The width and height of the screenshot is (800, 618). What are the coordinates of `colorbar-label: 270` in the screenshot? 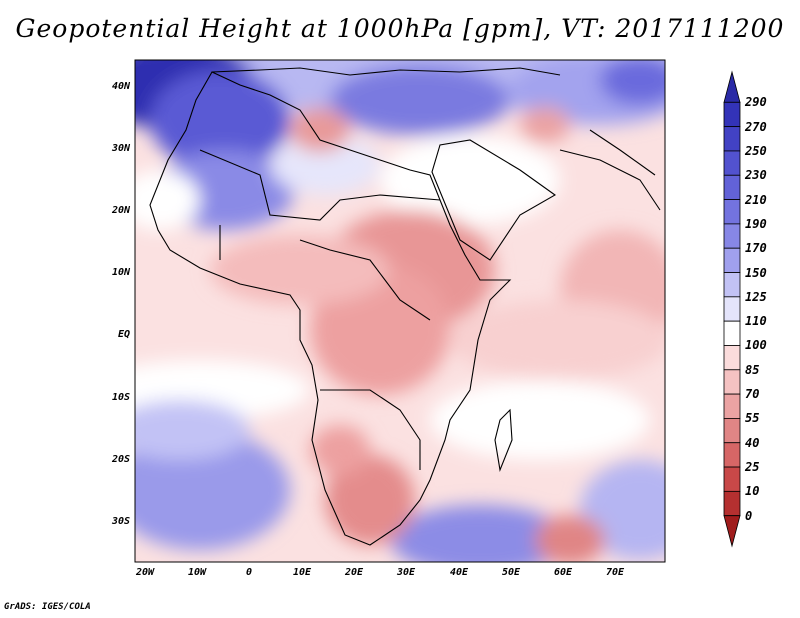 It's located at (756, 126).